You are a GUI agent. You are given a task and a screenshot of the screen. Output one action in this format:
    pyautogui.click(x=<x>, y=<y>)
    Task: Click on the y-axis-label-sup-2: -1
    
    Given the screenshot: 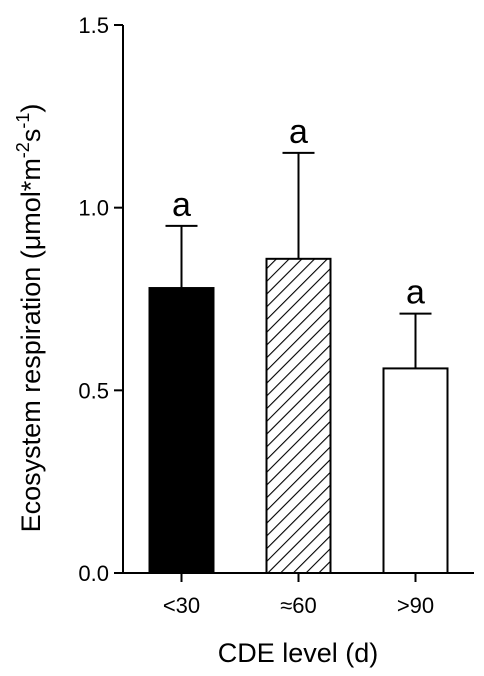 What is the action you would take?
    pyautogui.click(x=23, y=121)
    